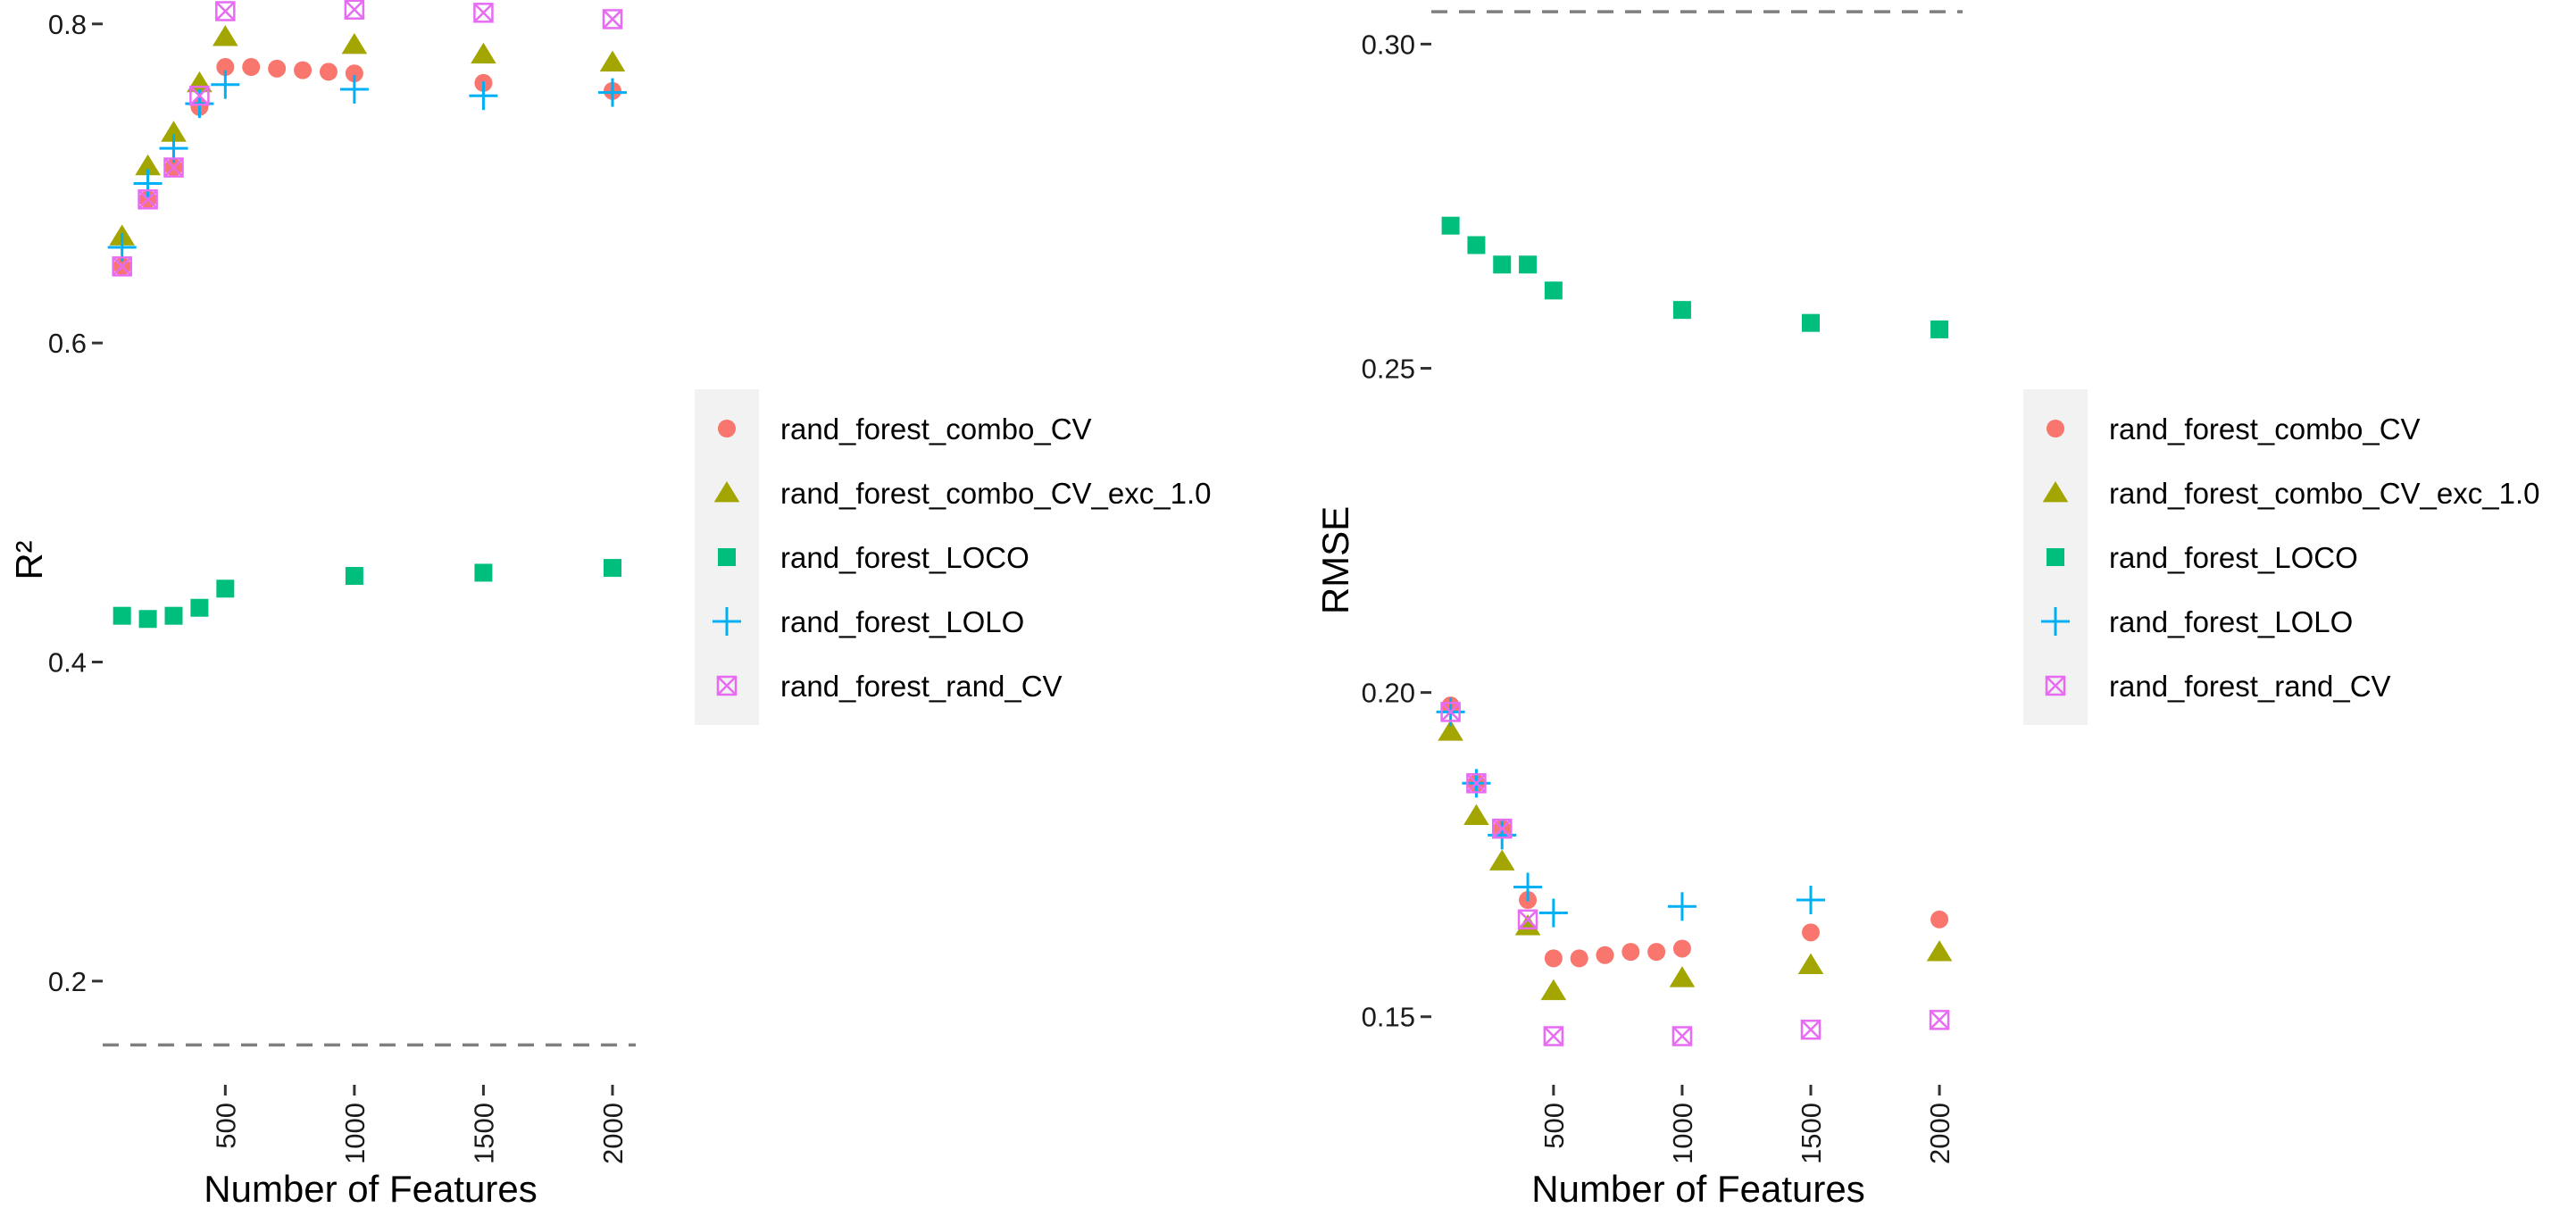  Describe the element at coordinates (355, 1133) in the screenshot. I see `x-tick-label: 1000` at that location.